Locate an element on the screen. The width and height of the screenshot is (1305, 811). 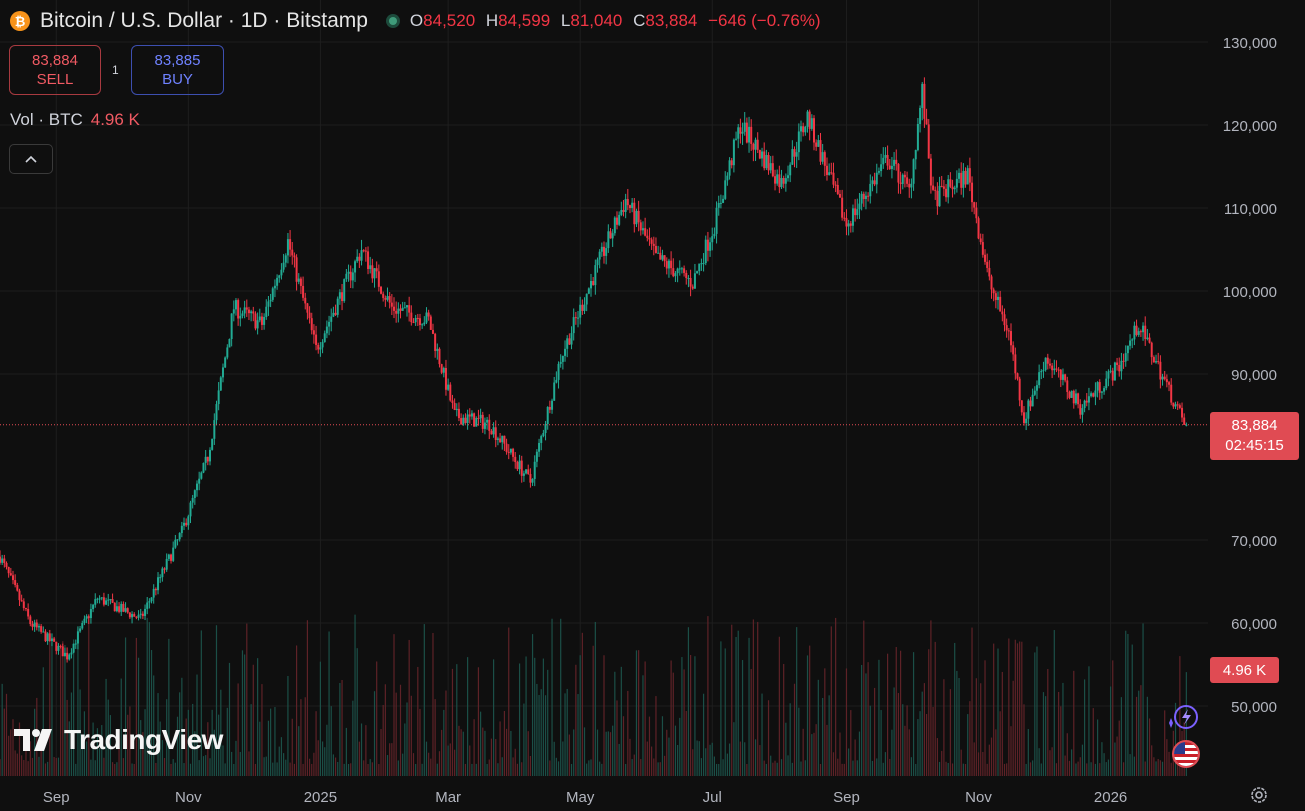
time-axis: Sep Nov 2025 Mar May Jul Sep Nov 2026 is located at coordinates (585, 797).